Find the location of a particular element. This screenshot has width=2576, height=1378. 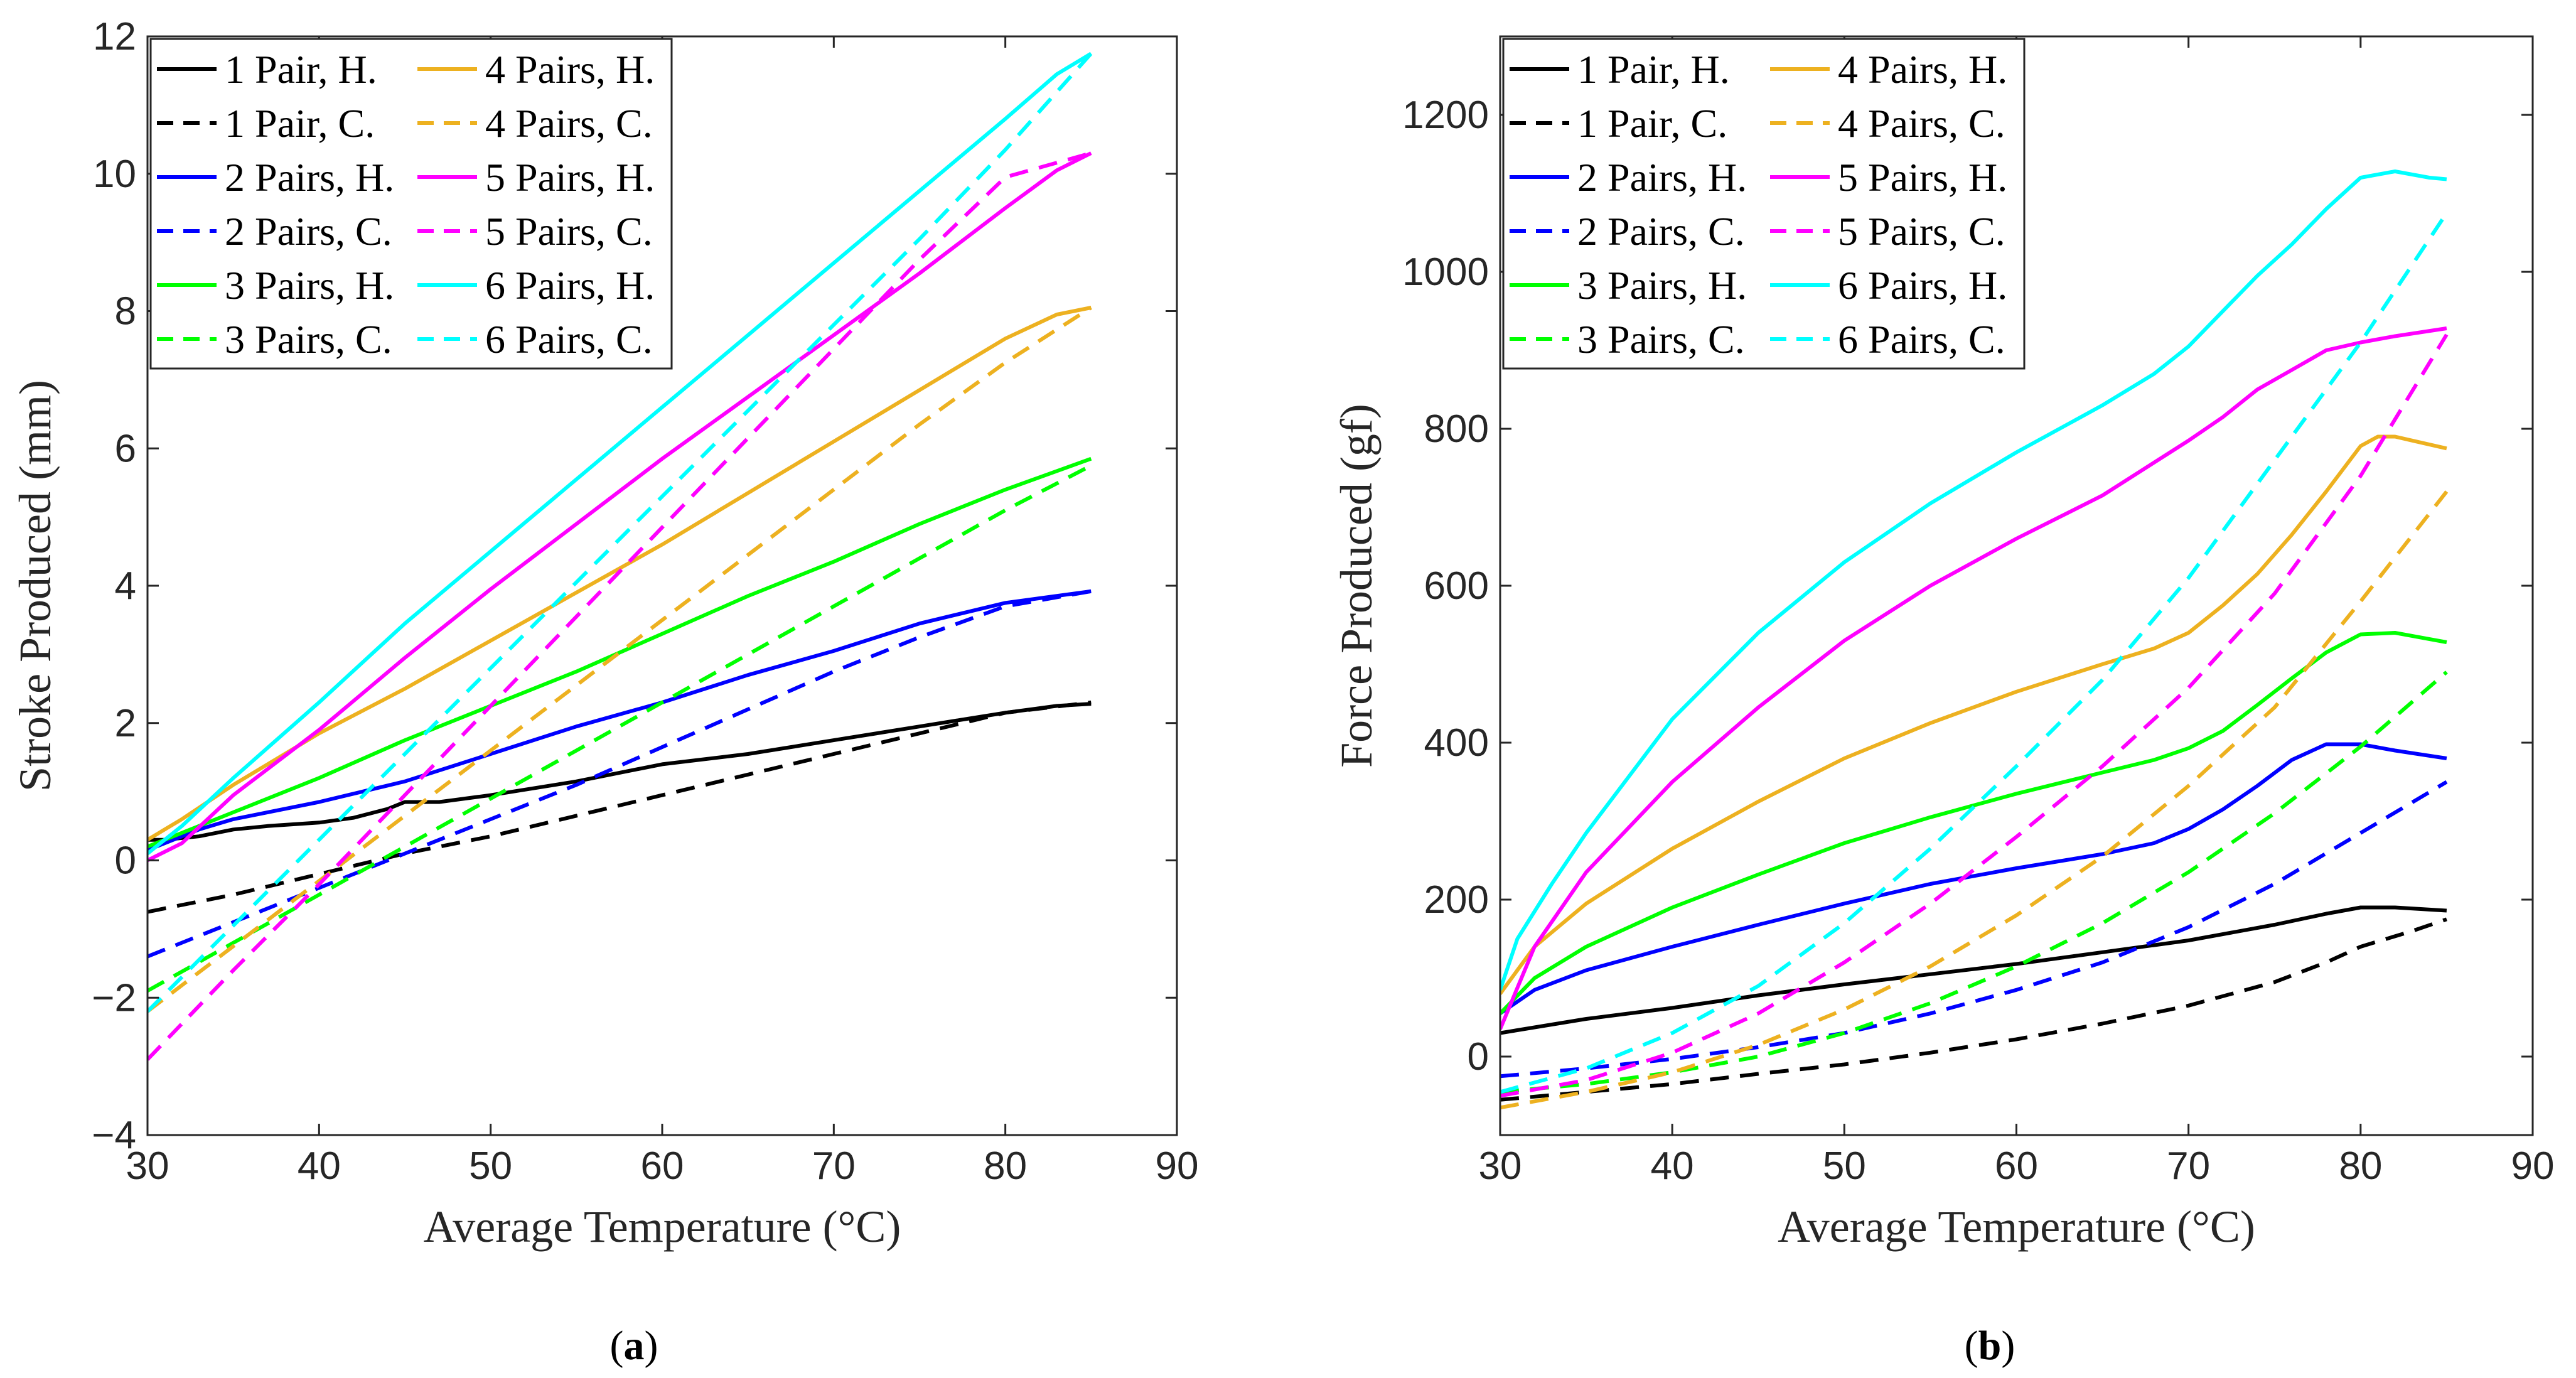

y-axis-label: Force Produced (gf) is located at coordinates (1356, 586).